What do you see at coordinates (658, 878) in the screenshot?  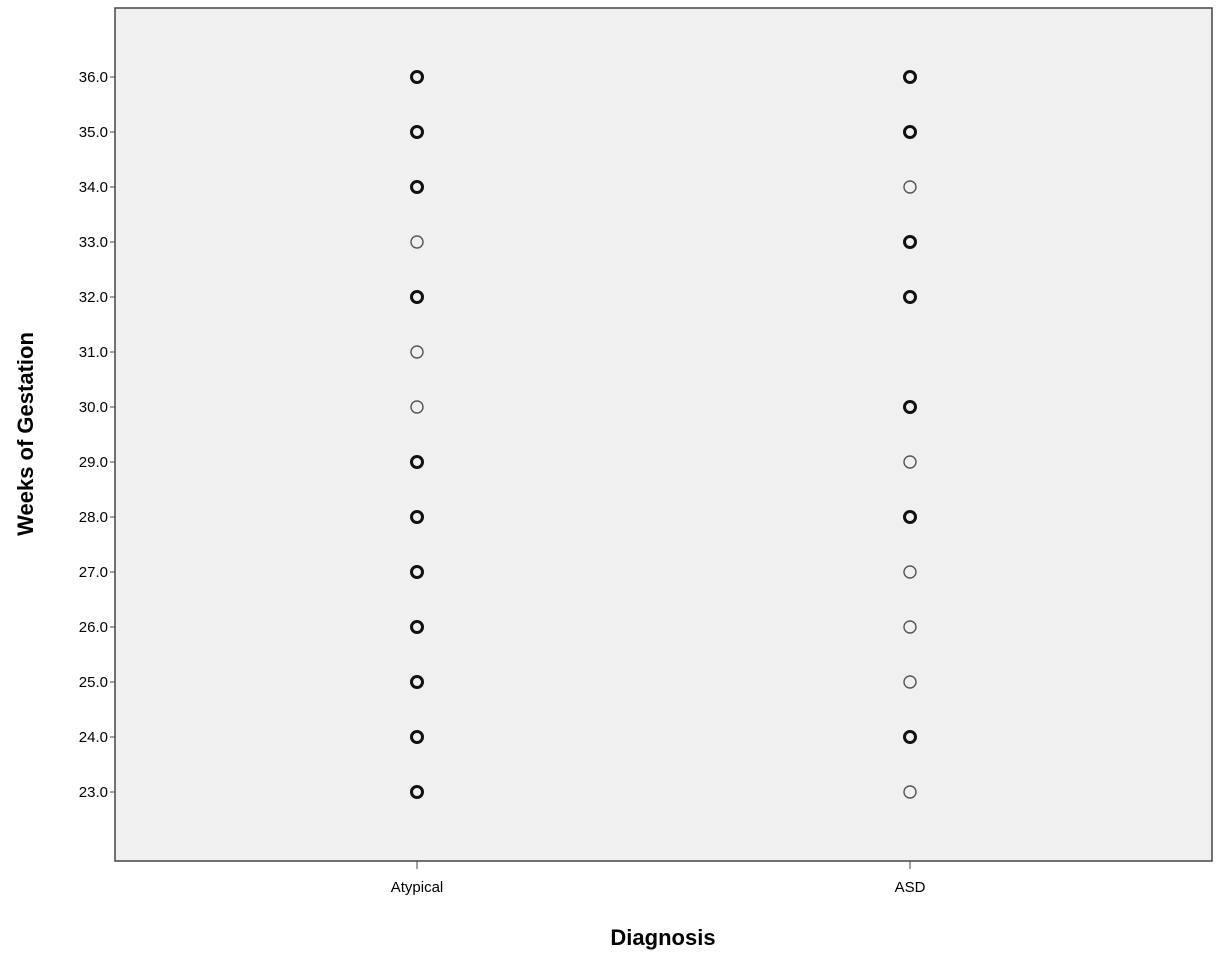 I see `x-axis: Atypical ASD` at bounding box center [658, 878].